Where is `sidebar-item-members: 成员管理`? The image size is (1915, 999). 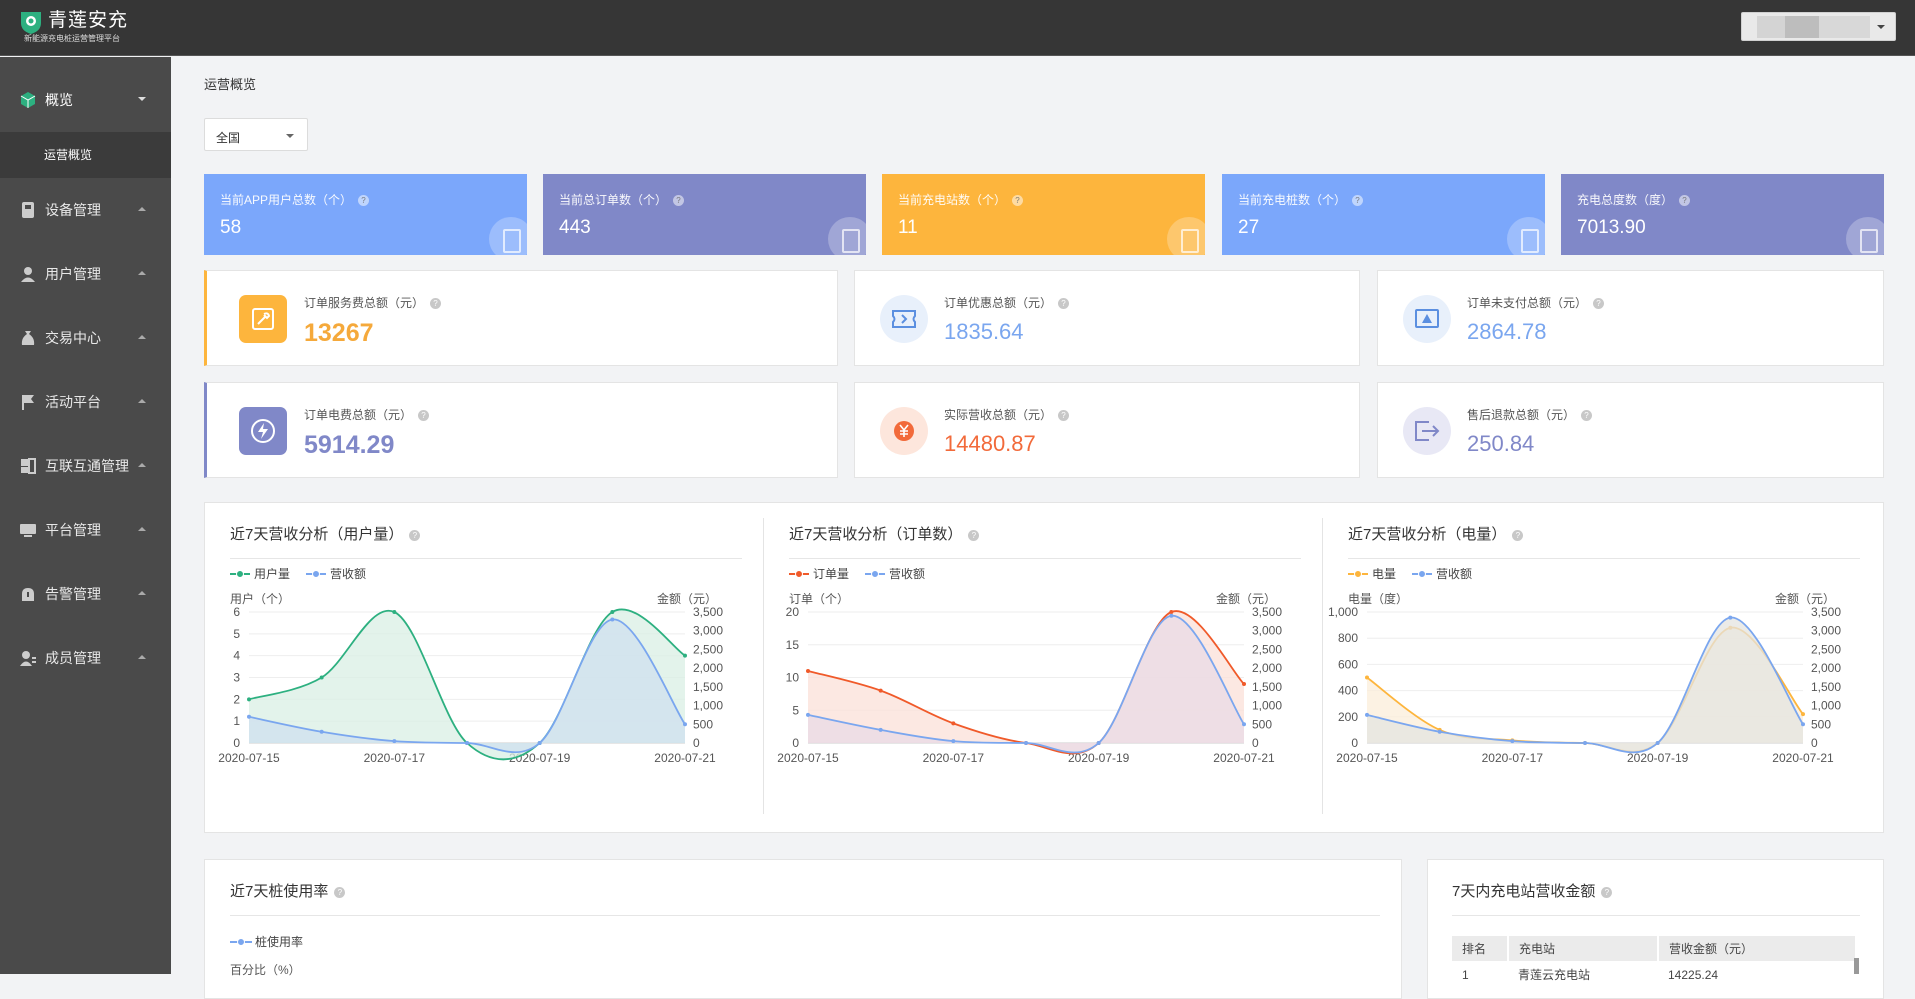 sidebar-item-members: 成员管理 is located at coordinates (85, 658).